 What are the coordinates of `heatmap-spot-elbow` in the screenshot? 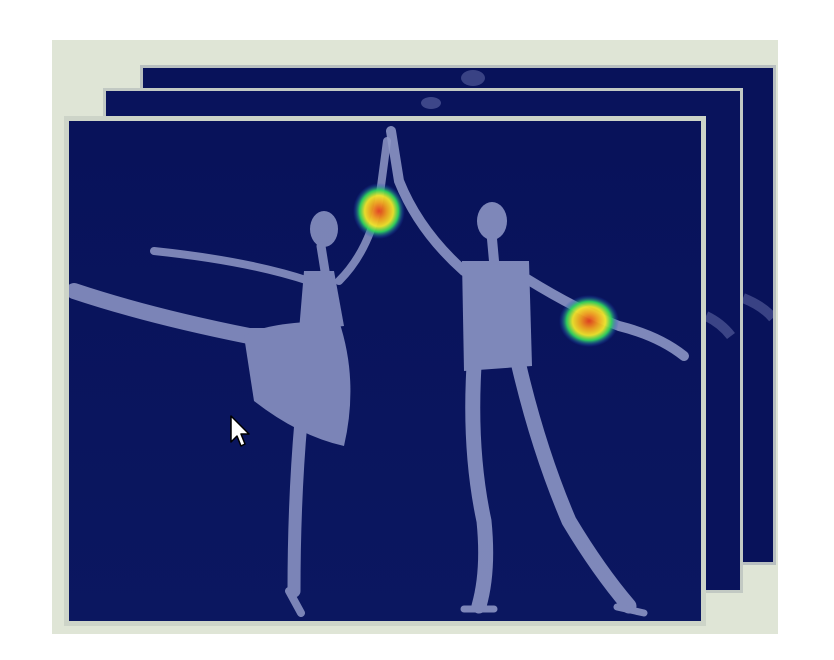 It's located at (589, 321).